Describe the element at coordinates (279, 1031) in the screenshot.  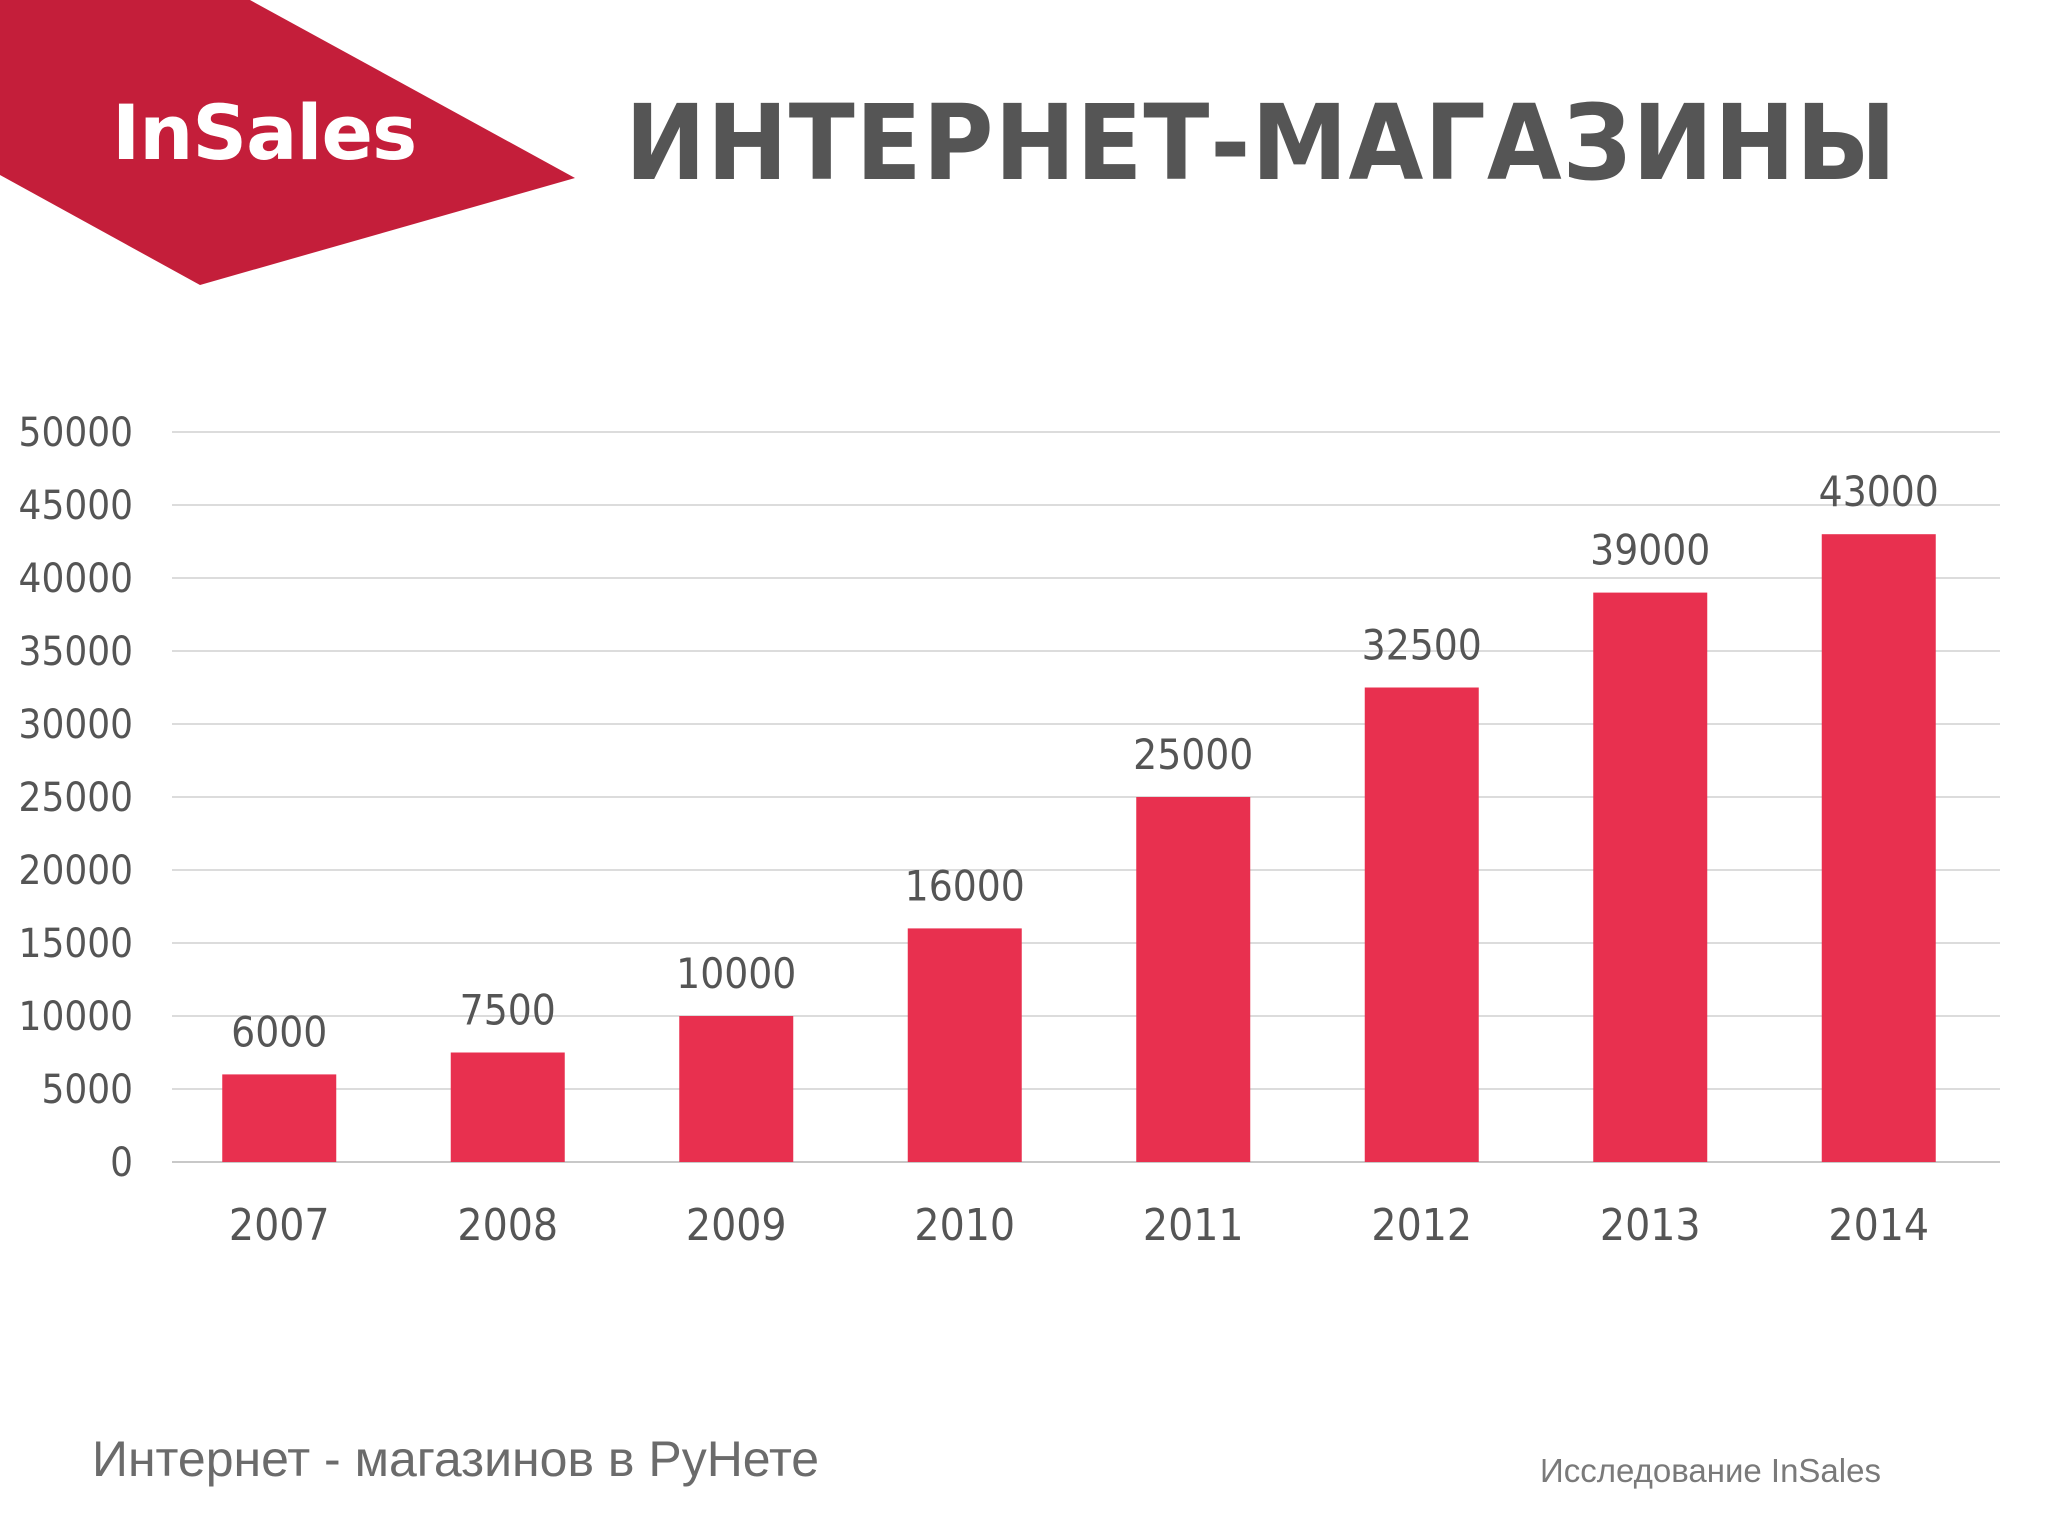
I see `data-label: 6000` at that location.